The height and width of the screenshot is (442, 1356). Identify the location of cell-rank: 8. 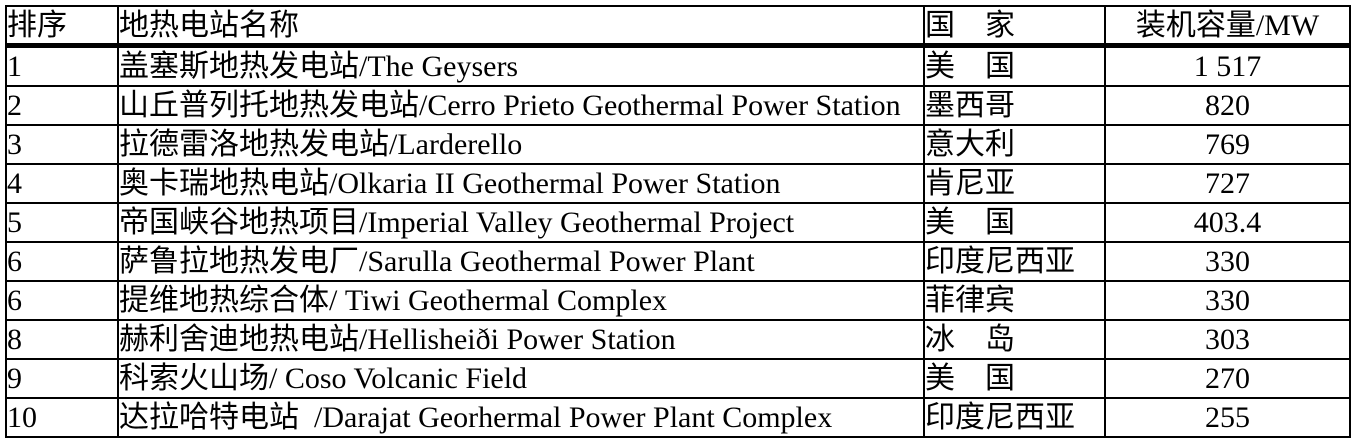
(62, 339).